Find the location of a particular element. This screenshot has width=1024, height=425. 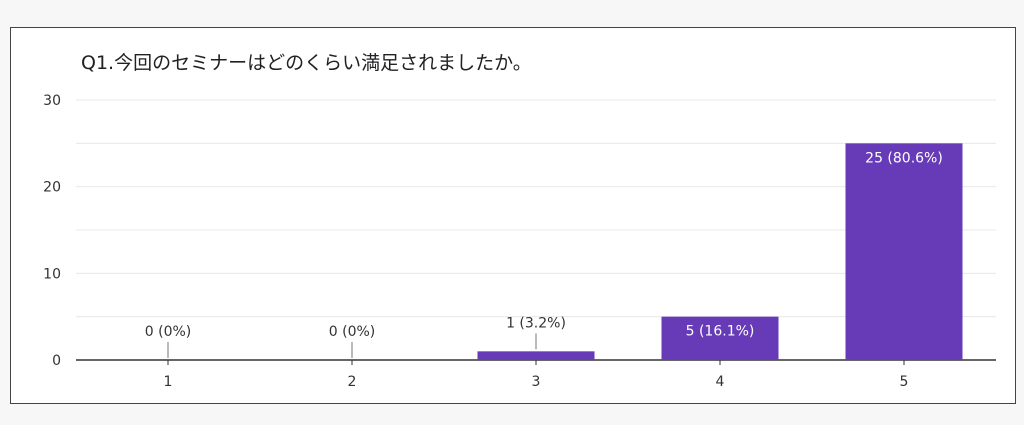

x-tick-label: 1 is located at coordinates (168, 382).